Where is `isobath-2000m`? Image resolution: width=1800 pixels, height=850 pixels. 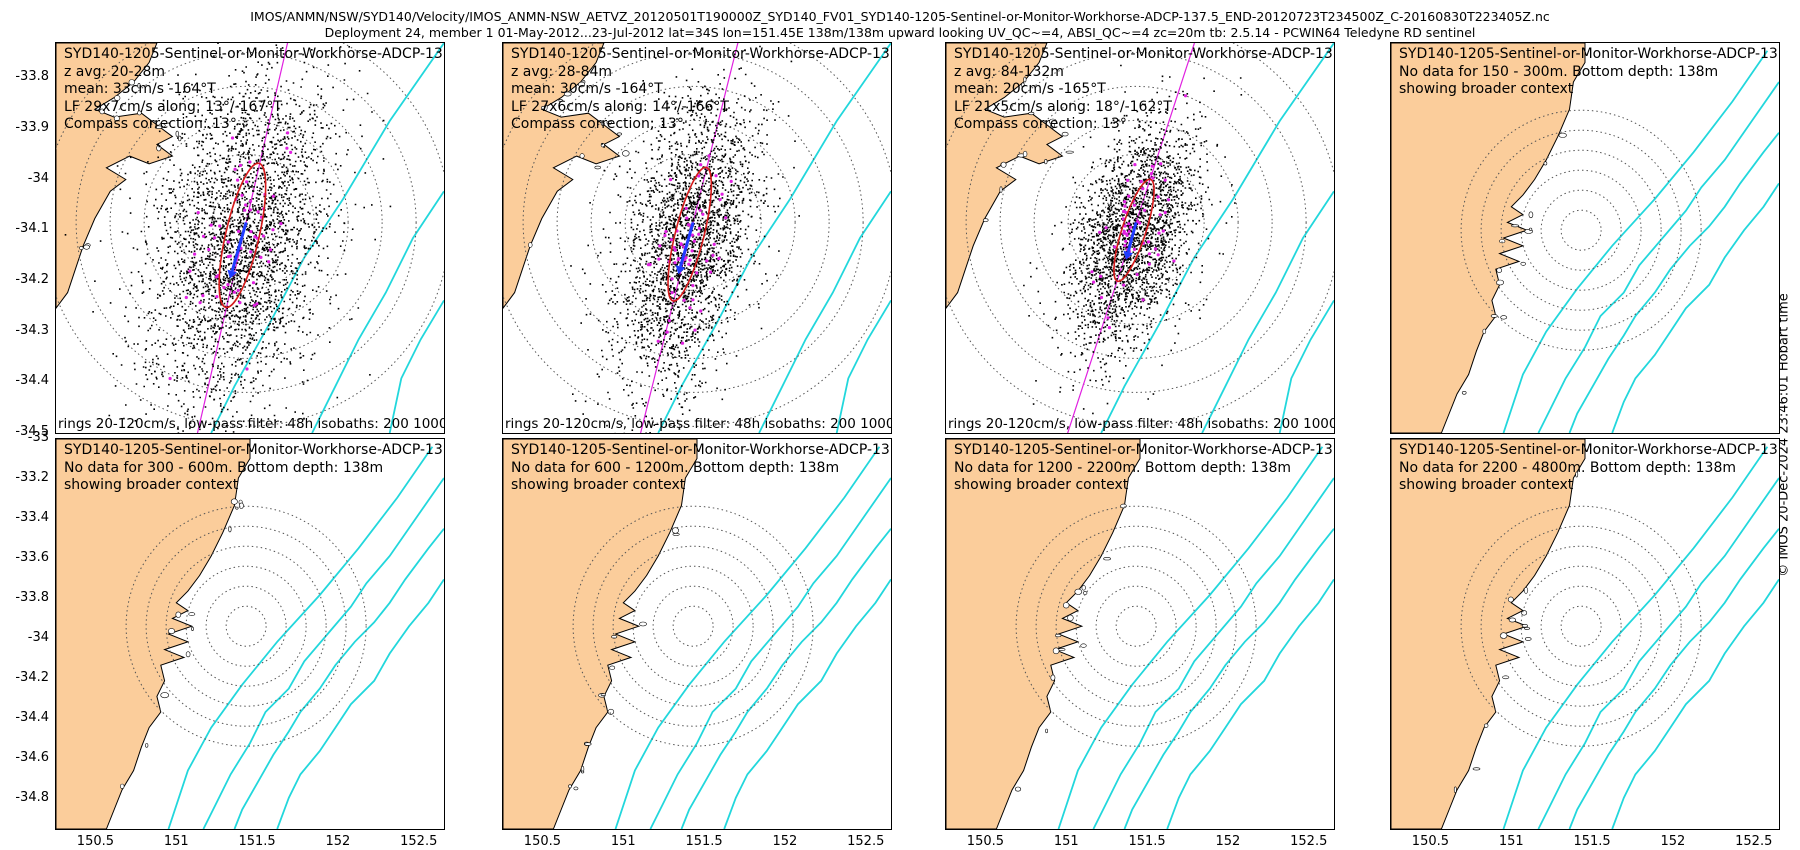 isobath-2000m is located at coordinates (1228, 678).